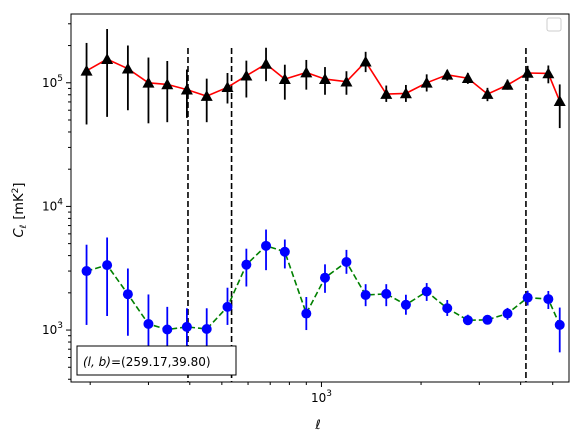 This screenshot has width=580, height=441. I want to click on x-tick-label: 103, so click(321, 397).